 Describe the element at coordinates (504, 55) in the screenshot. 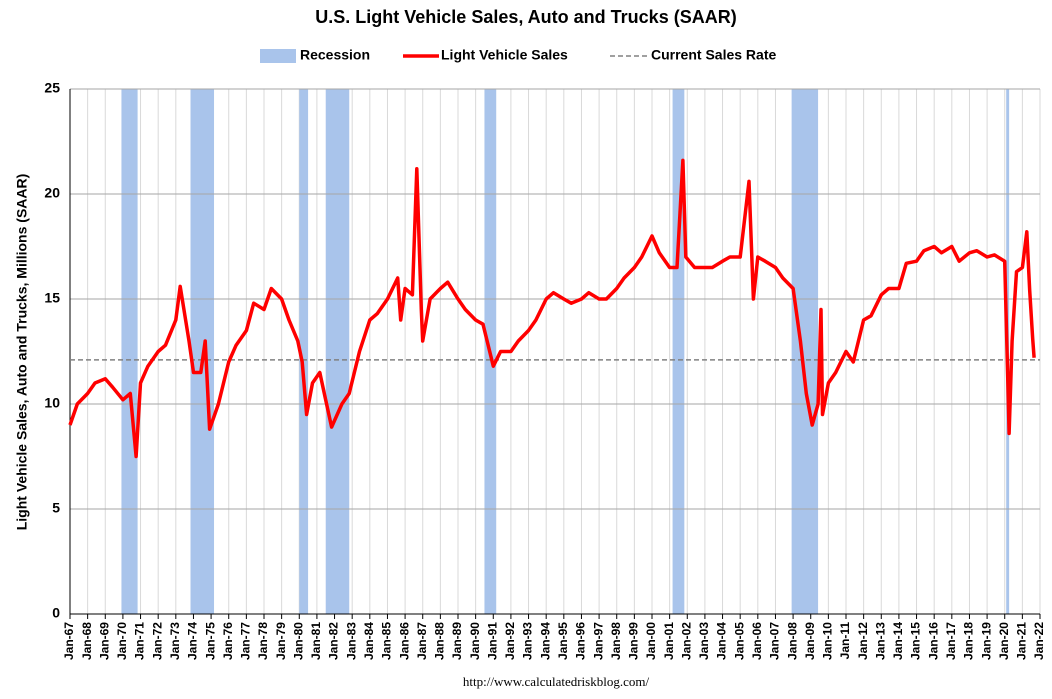

I see `legend-label: Light Vehicle Sales` at that location.